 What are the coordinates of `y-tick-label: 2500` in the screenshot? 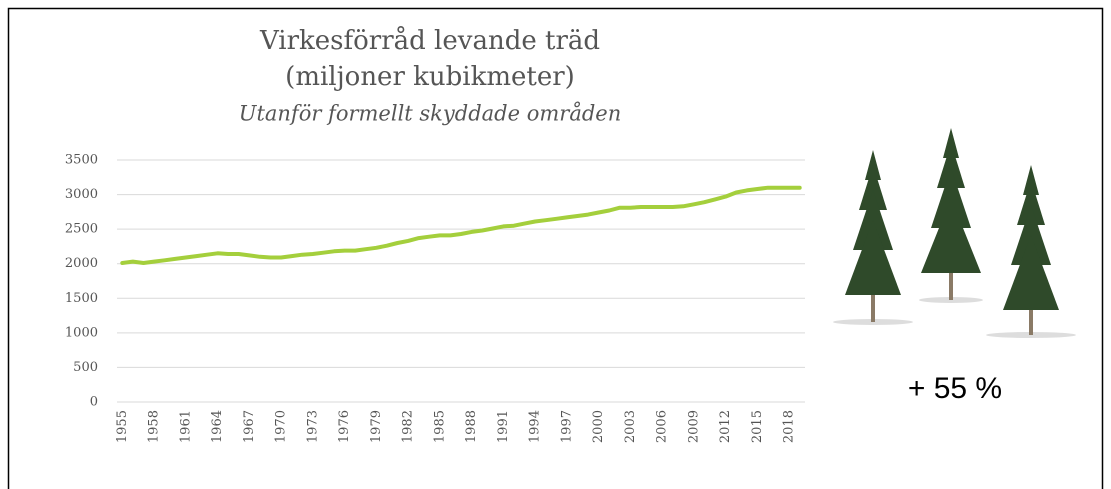 It's located at (81, 229).